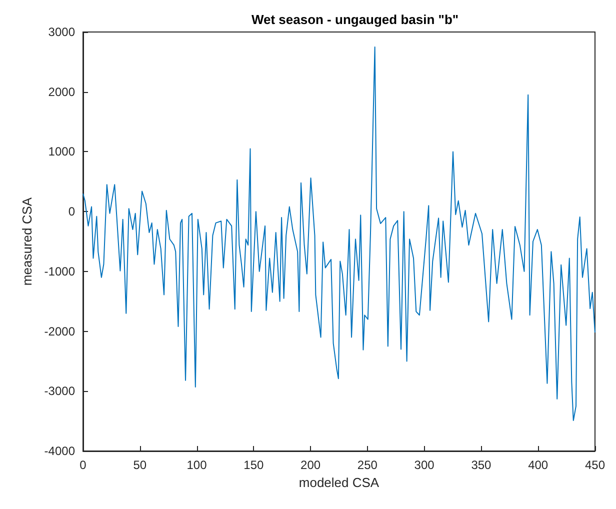  Describe the element at coordinates (481, 465) in the screenshot. I see `x-tick-label: 350` at that location.